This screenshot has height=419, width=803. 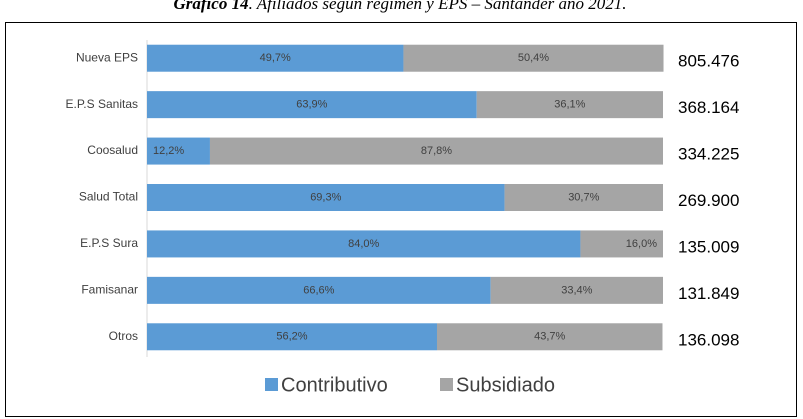 I want to click on total-label: 334.225, so click(x=708, y=154).